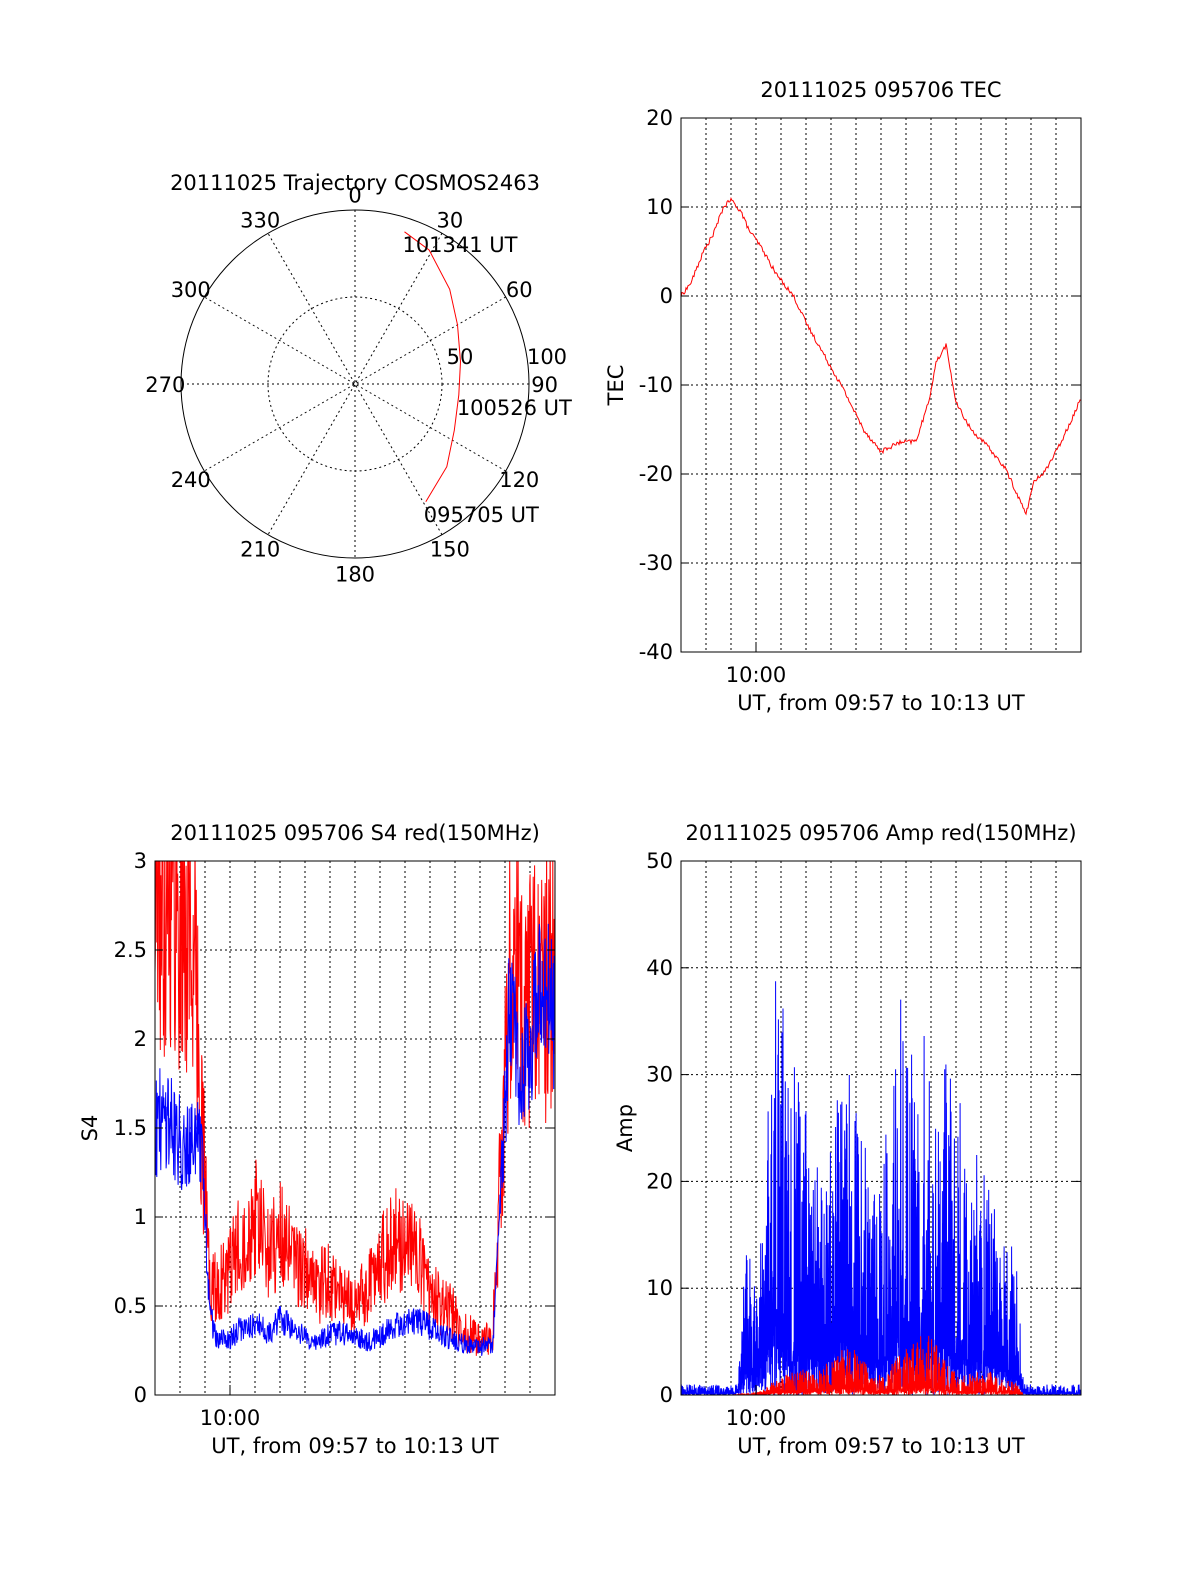  I want to click on s4-series-group, so click(355, 1108).